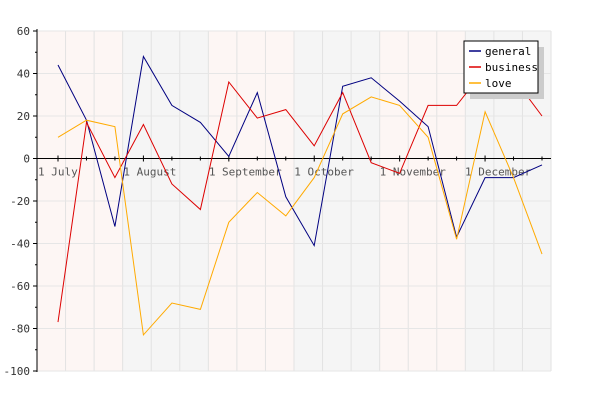 The width and height of the screenshot is (600, 400). I want to click on y-tick-label: -40, so click(20, 244).